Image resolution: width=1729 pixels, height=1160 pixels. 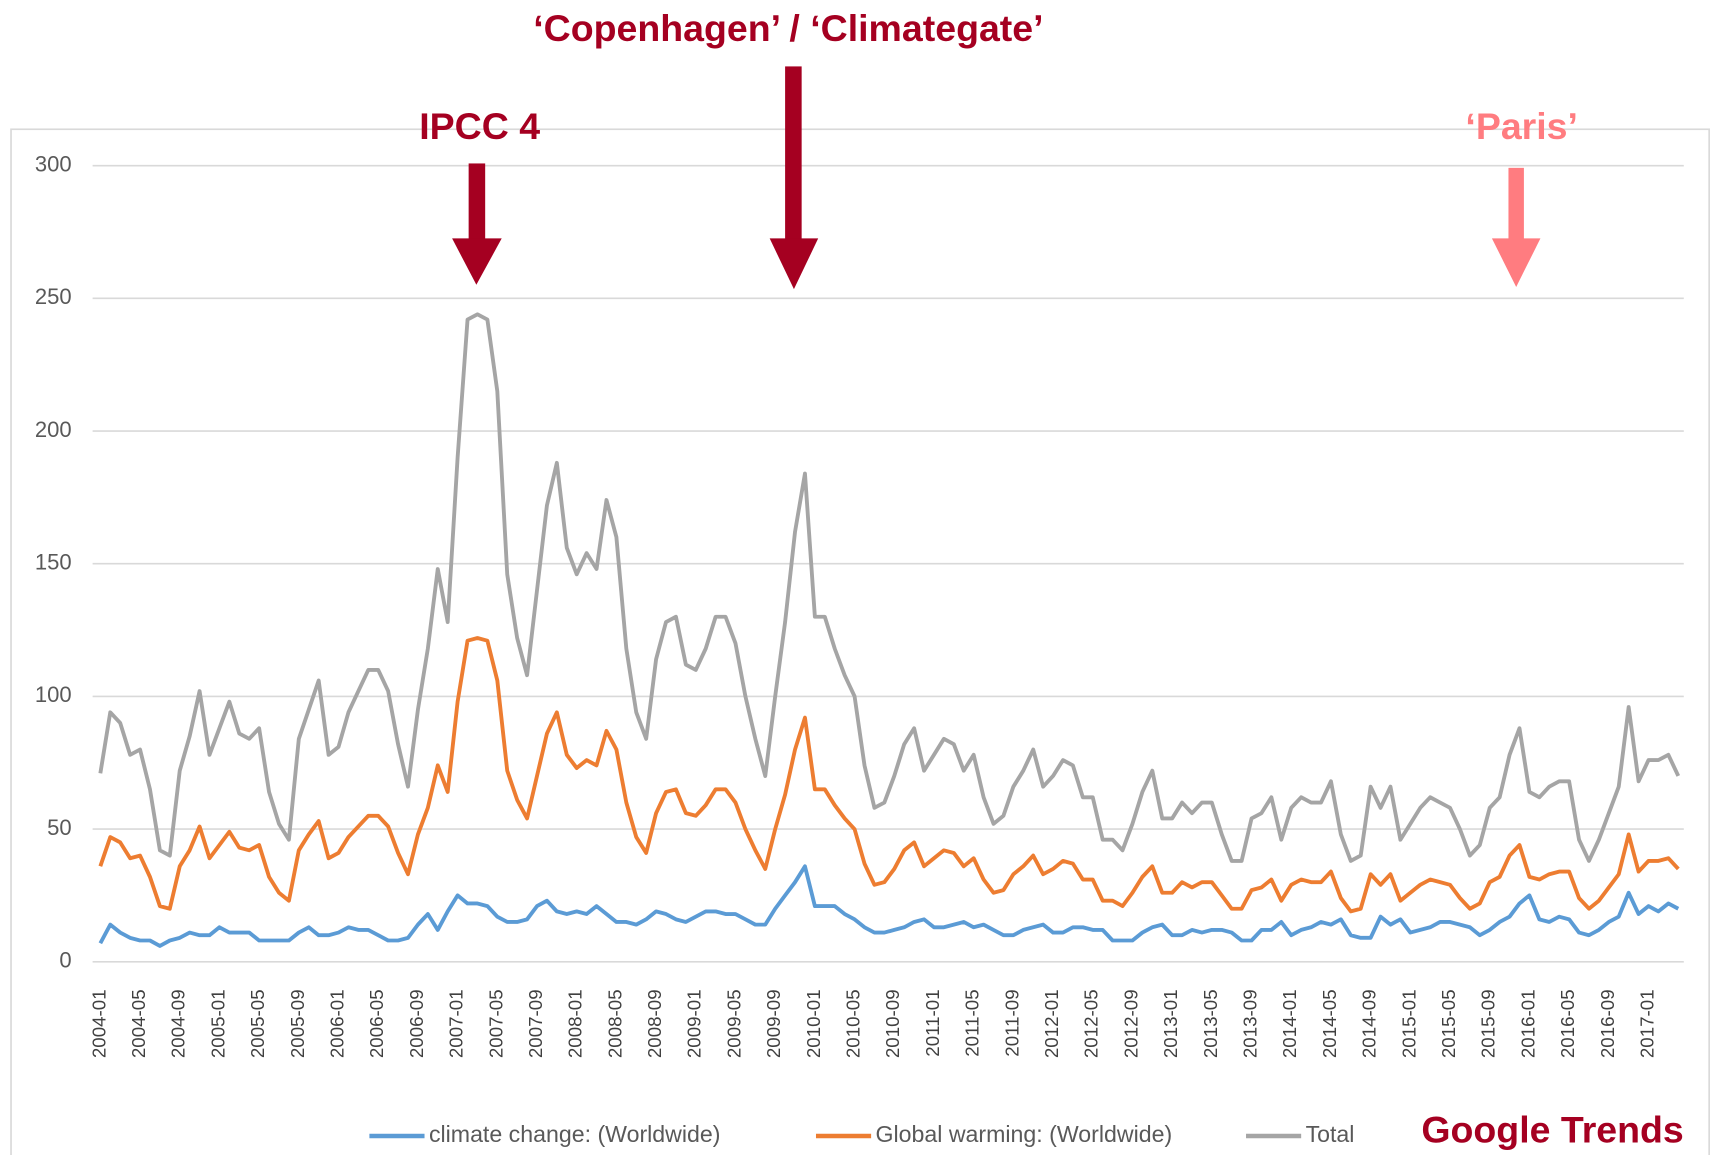 I want to click on y-tick-label: 100, so click(x=53, y=694).